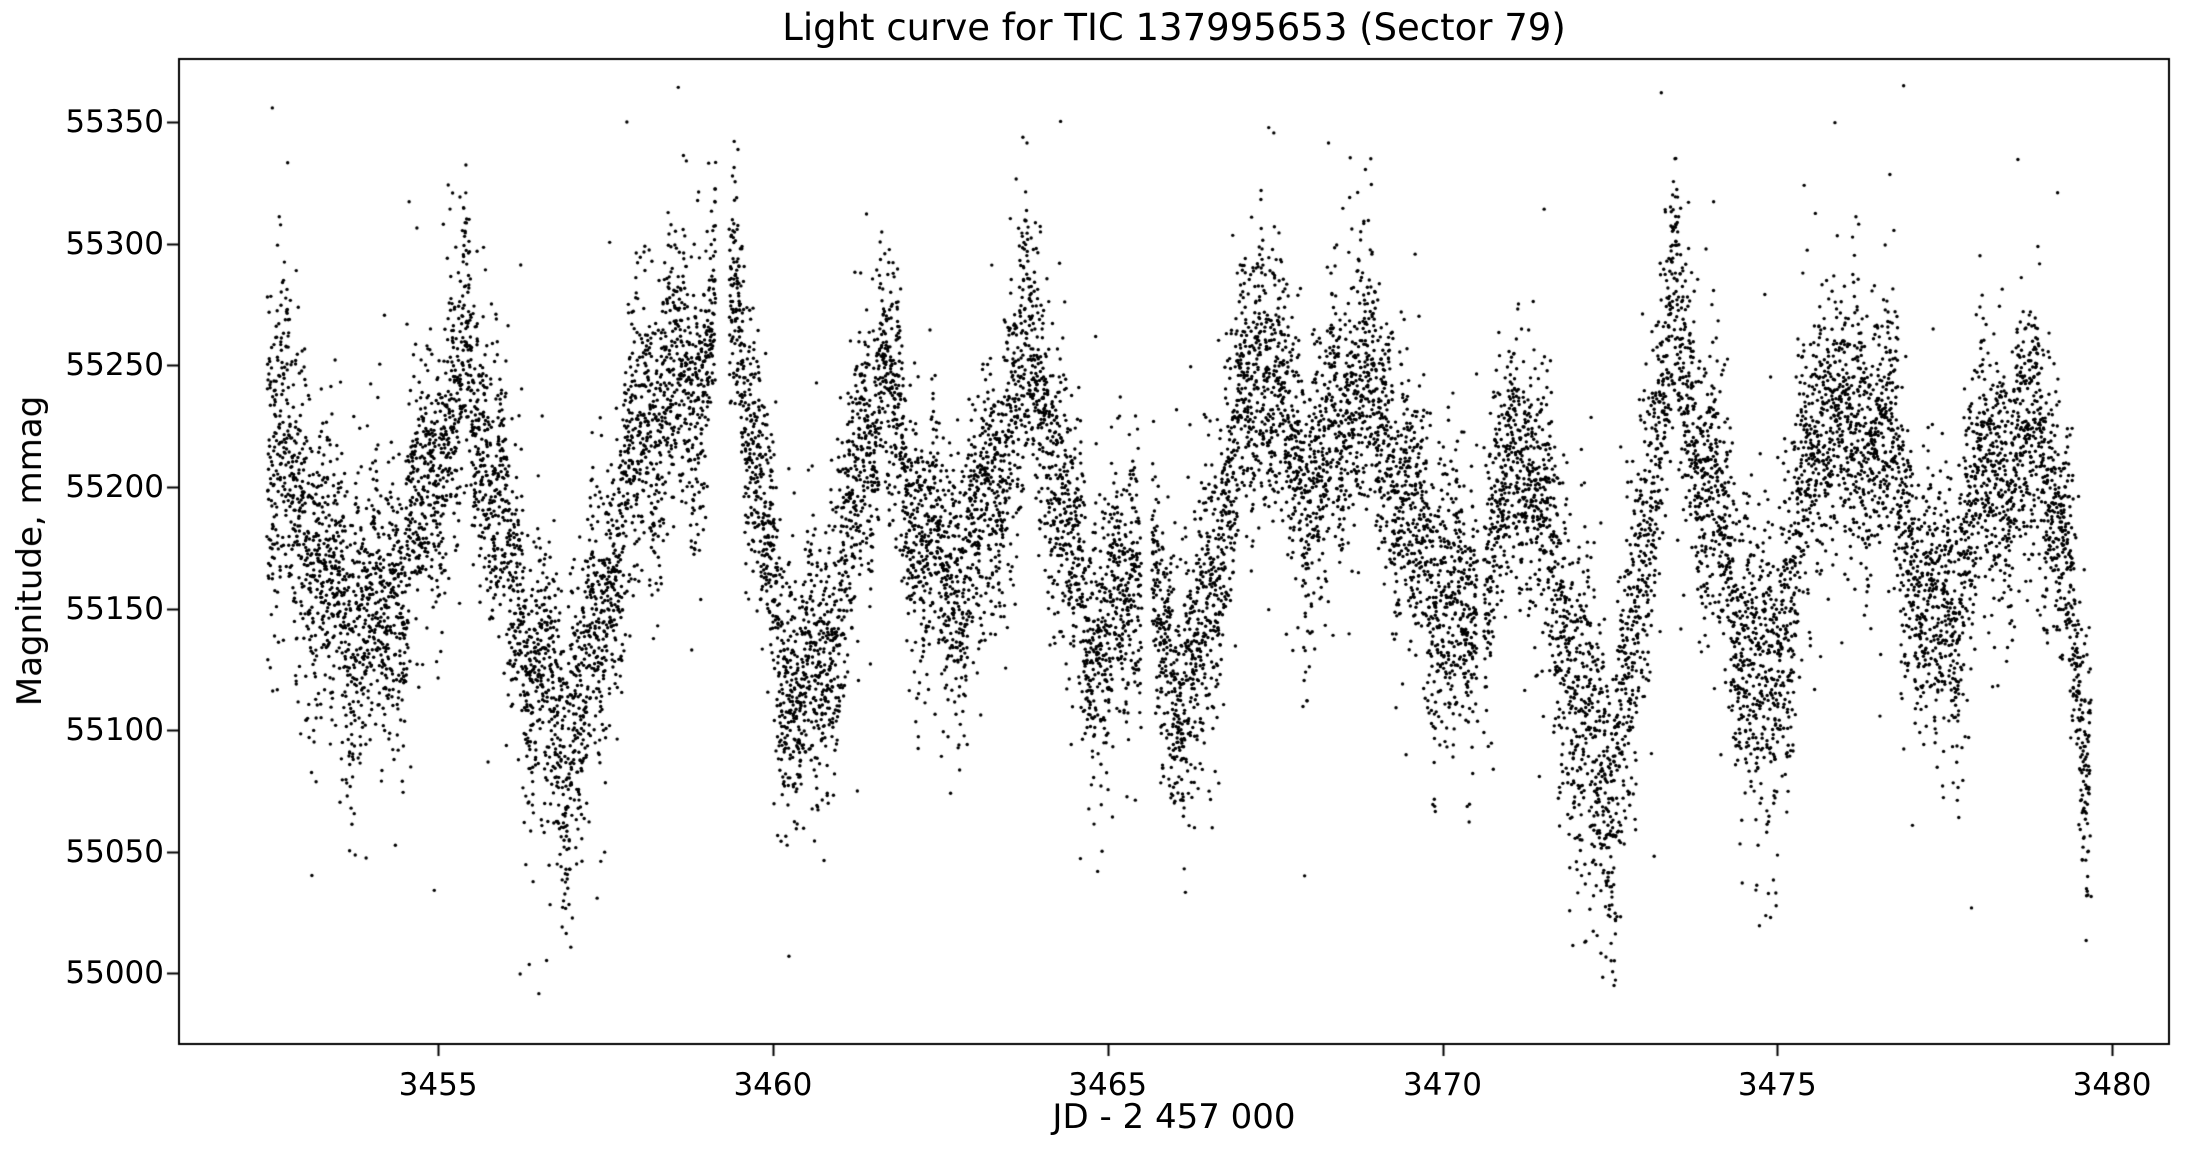  Describe the element at coordinates (114, 243) in the screenshot. I see `y-tick-label: 55300` at that location.